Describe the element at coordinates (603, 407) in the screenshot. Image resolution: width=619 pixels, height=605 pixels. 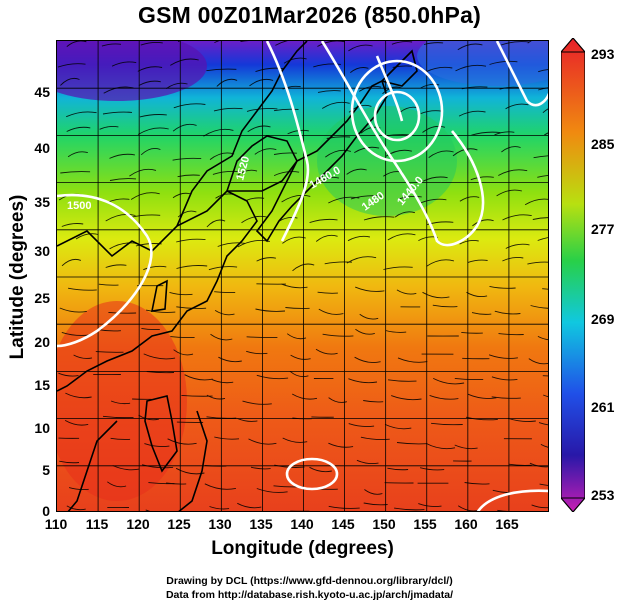
I see `colorbar-tick: 261` at that location.